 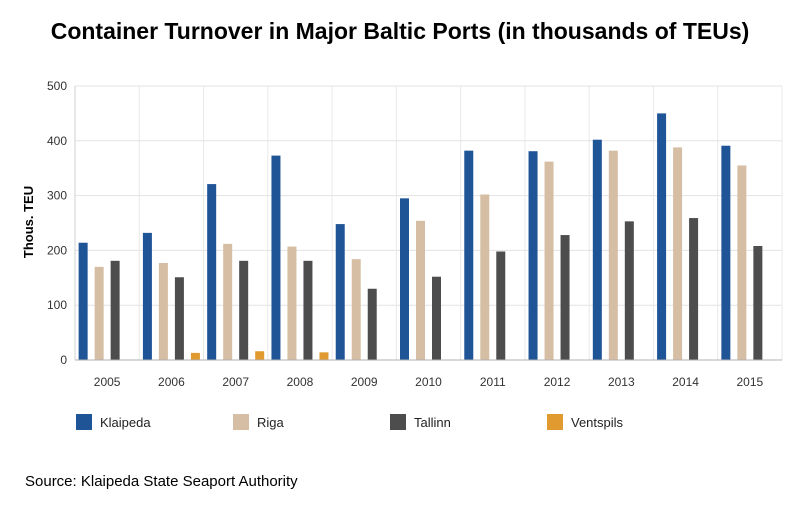 I want to click on legend-swatch-riga, so click(x=241, y=422).